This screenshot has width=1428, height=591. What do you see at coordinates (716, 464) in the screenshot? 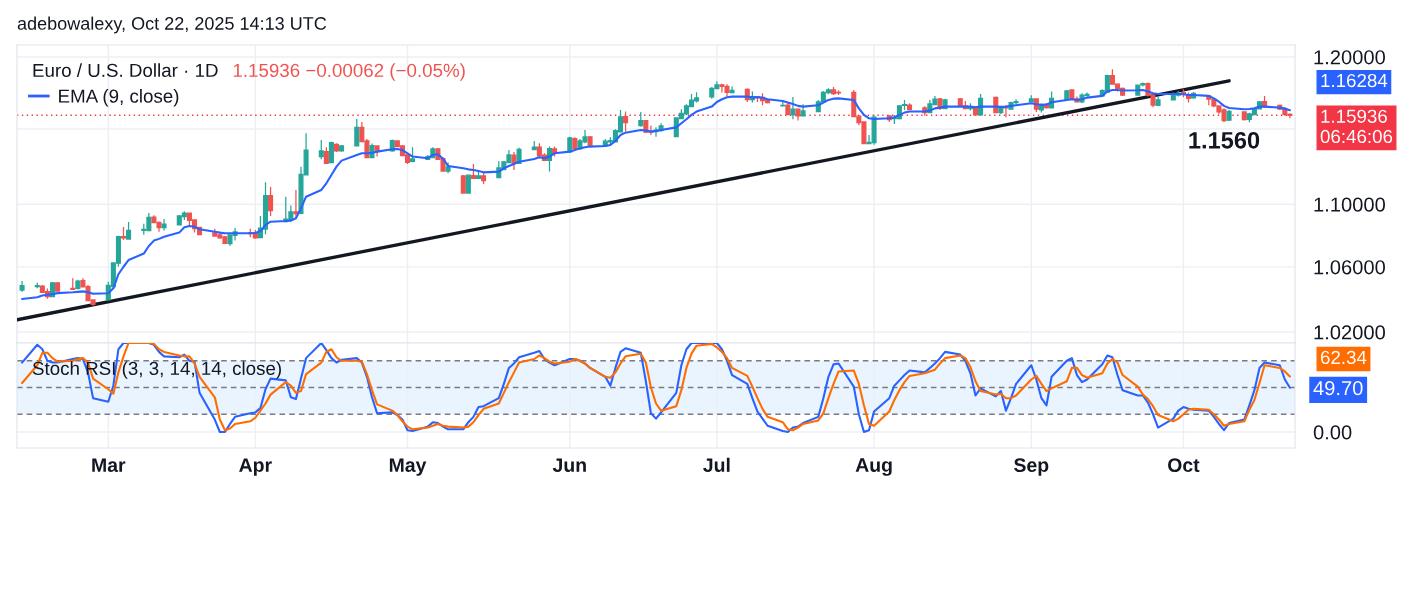
I see `x-tick-label: Jul` at bounding box center [716, 464].